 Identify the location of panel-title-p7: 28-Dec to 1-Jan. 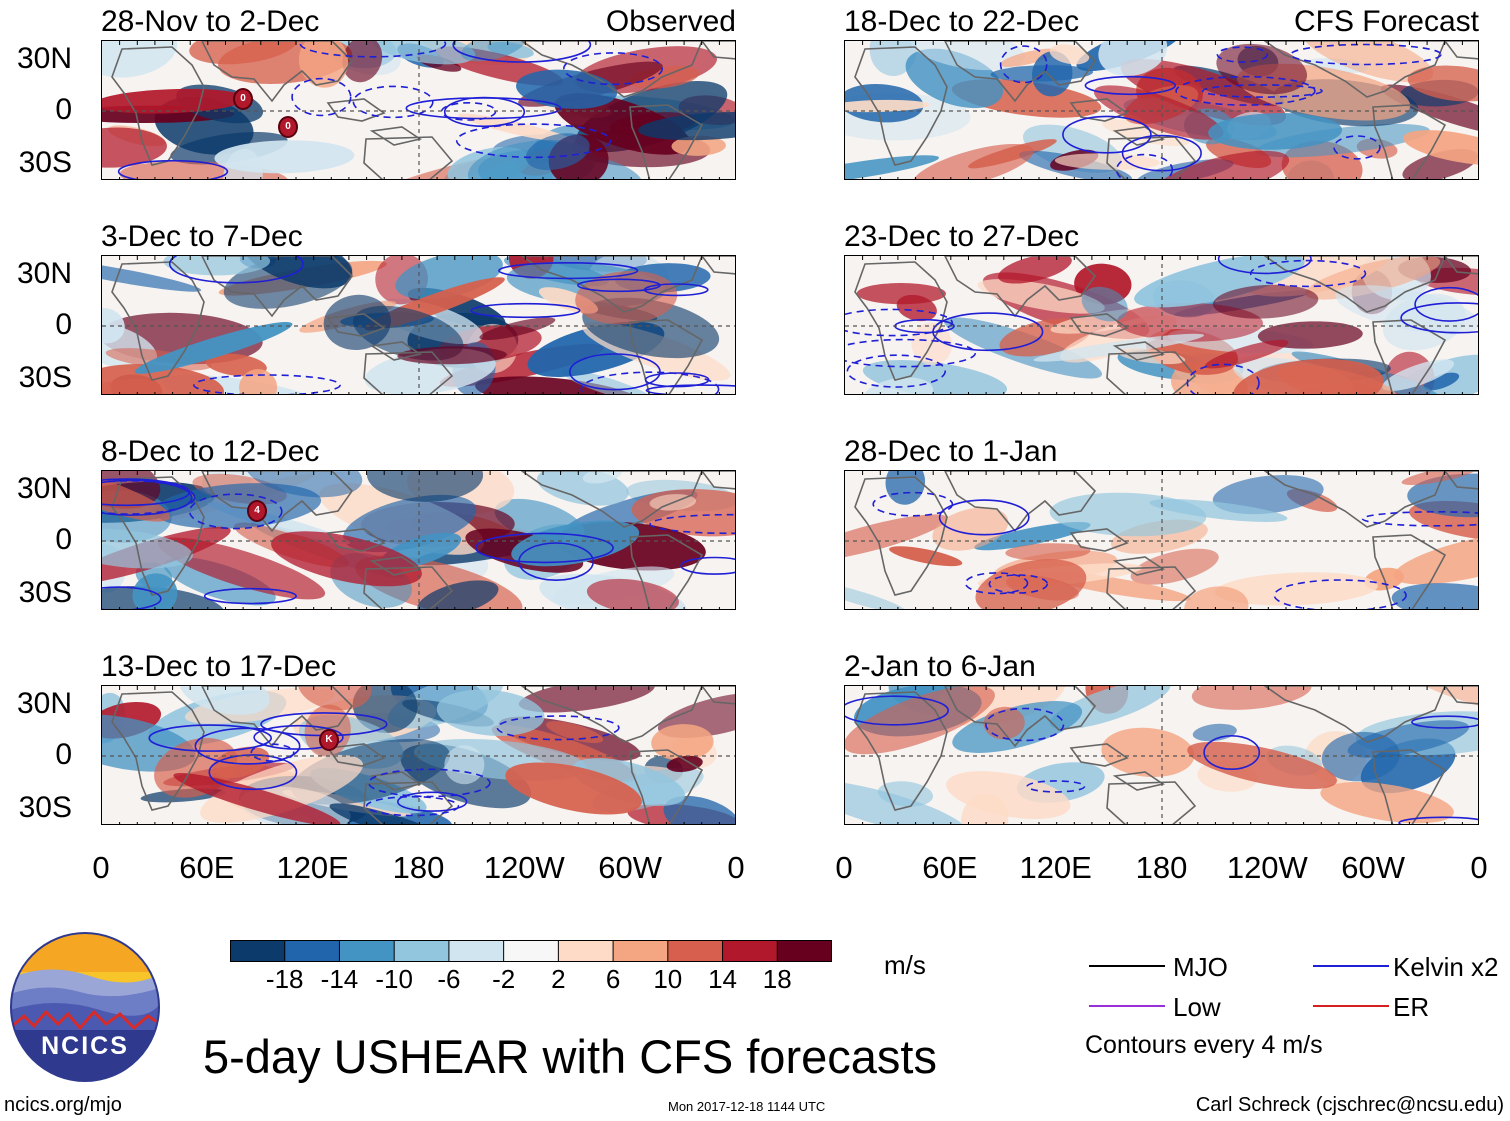
(951, 451).